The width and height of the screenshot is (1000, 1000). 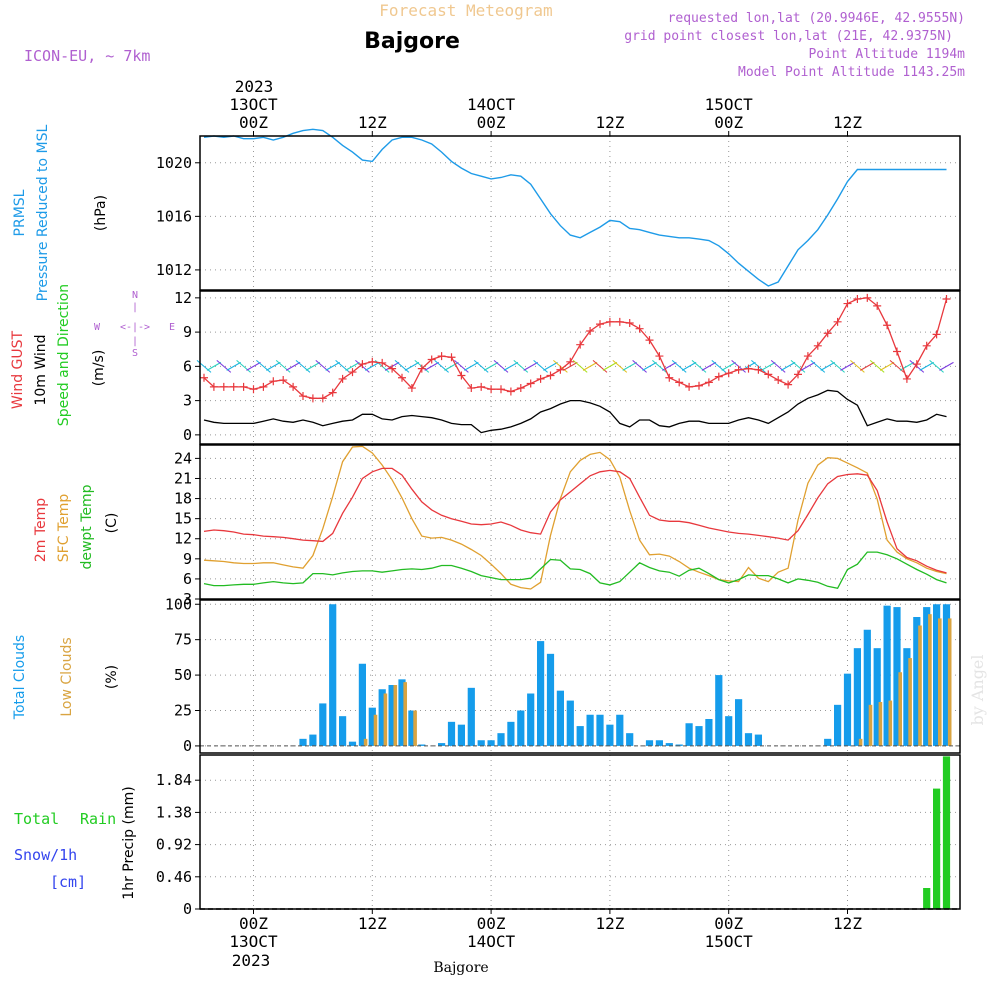 I want to click on compass-w: W, so click(x=97, y=327).